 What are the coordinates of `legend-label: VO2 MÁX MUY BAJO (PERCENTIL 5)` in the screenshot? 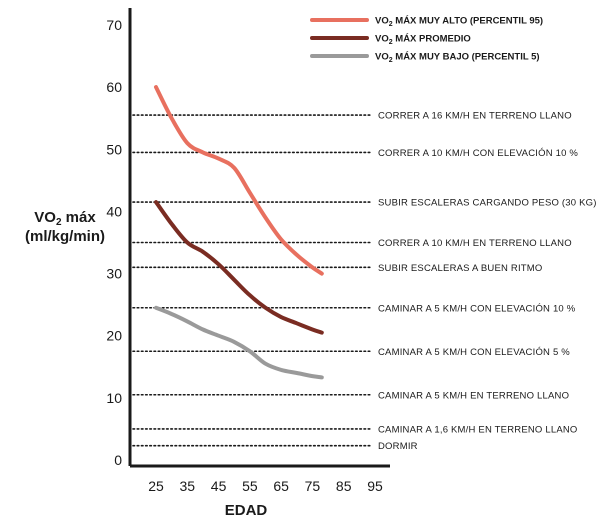 It's located at (457, 58).